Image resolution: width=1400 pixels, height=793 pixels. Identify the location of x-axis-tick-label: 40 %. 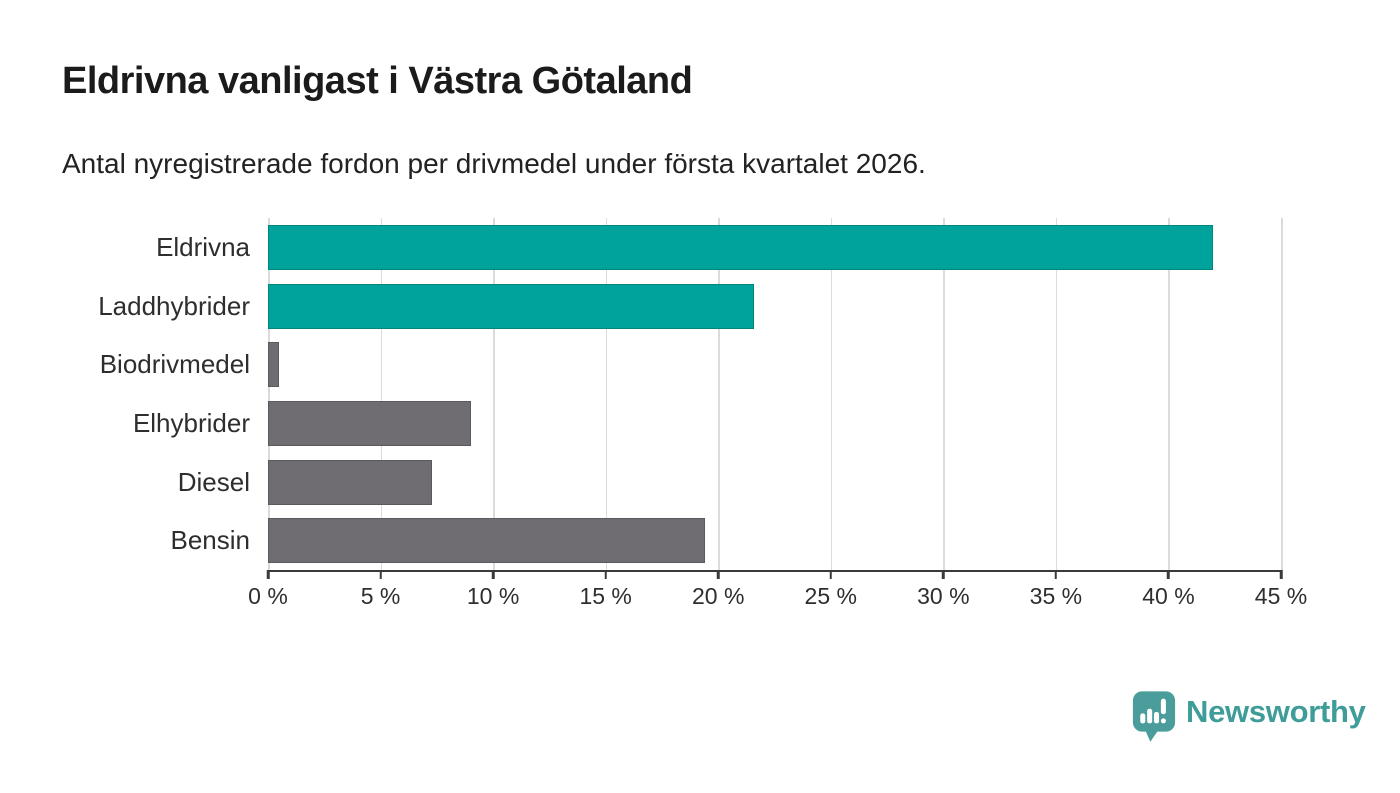
(1168, 596).